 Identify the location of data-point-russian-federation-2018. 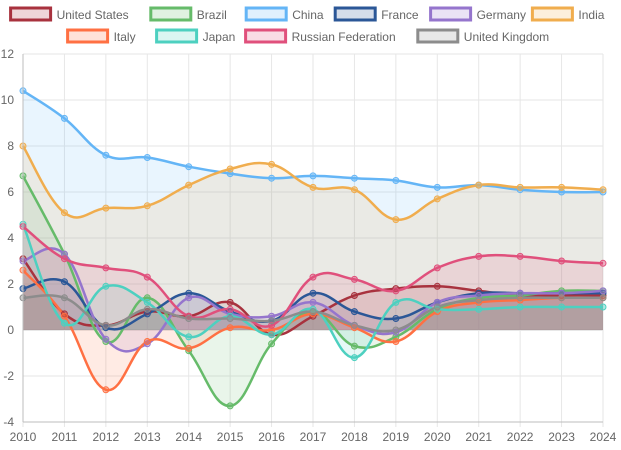
(354, 279).